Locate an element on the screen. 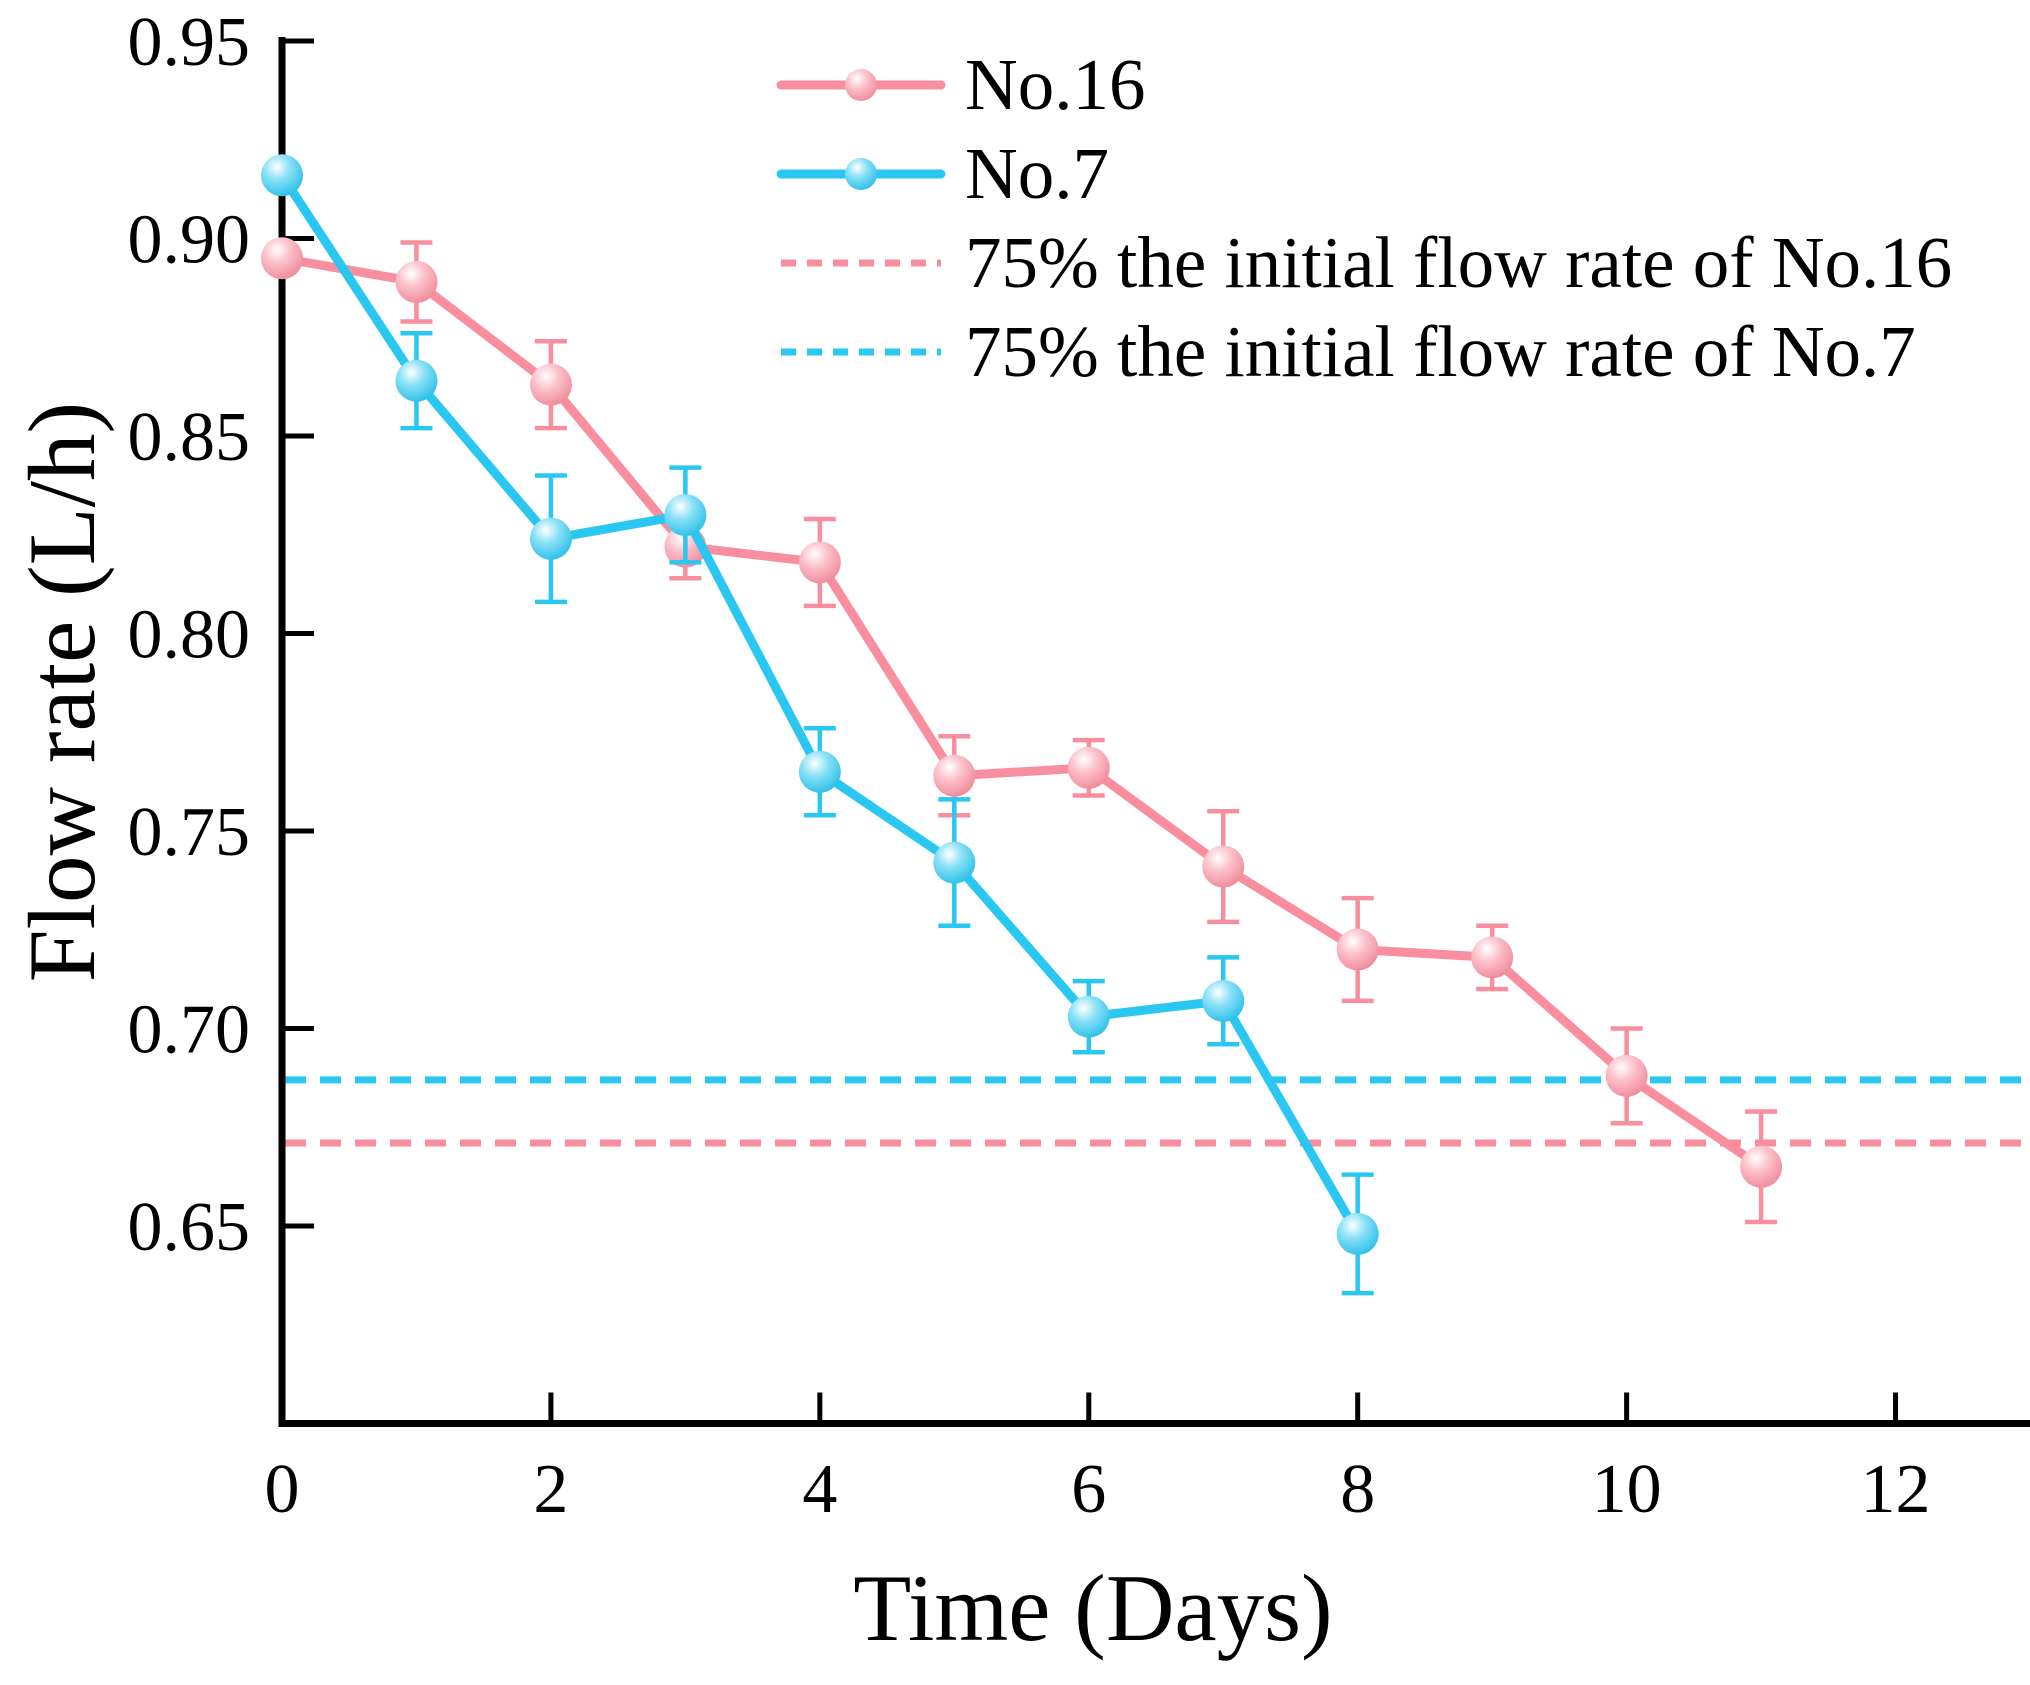  legend-line-sample-no16 is located at coordinates (861, 84).